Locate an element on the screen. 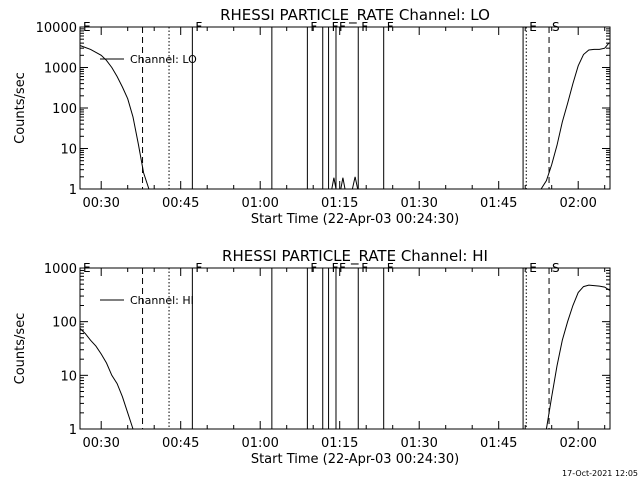  chart-title: RHESSI PARTICLE_RATE Channel: LO is located at coordinates (355, 15).